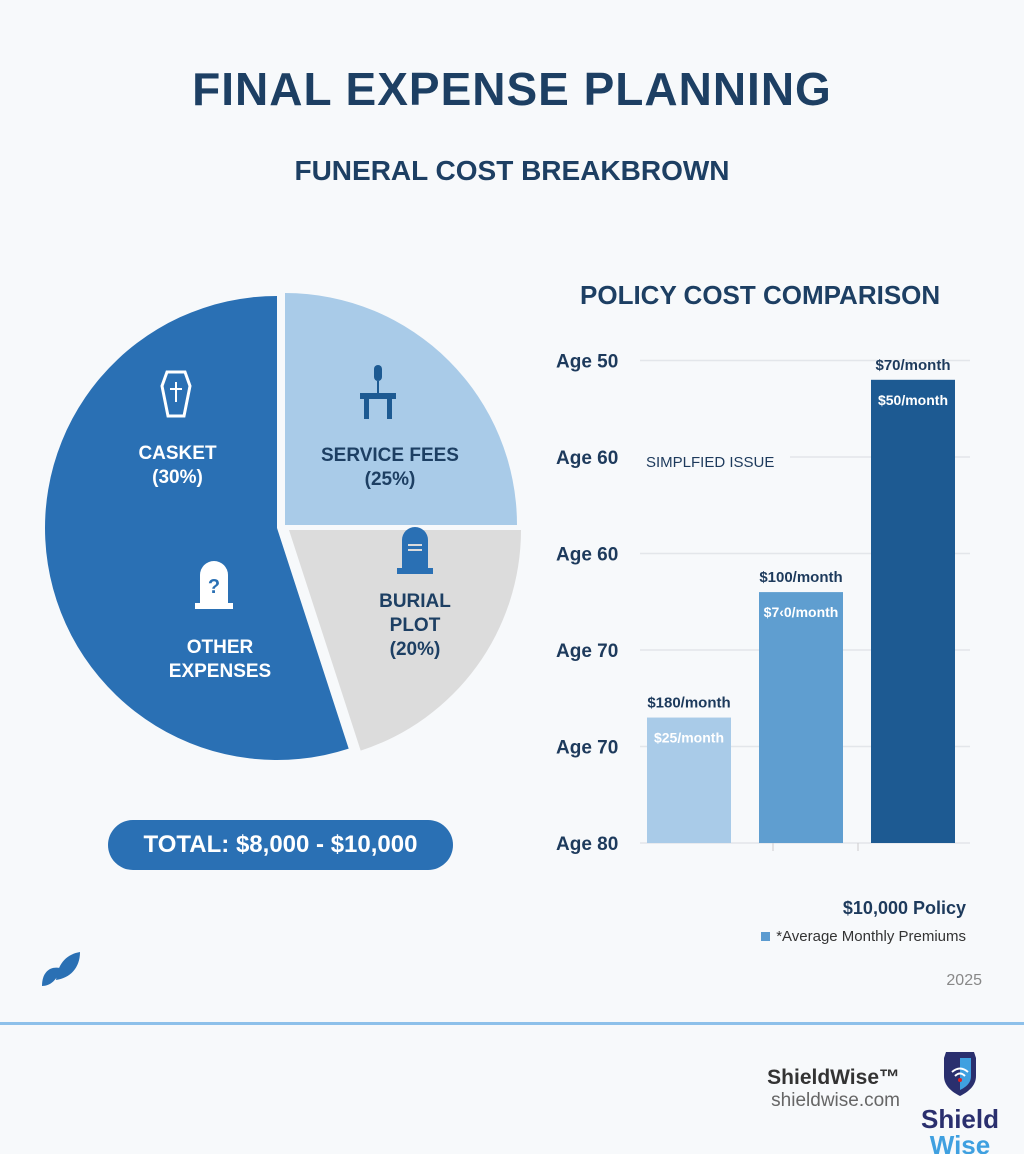  Describe the element at coordinates (833, 1077) in the screenshot. I see `brand-name: ShieldWise™` at that location.